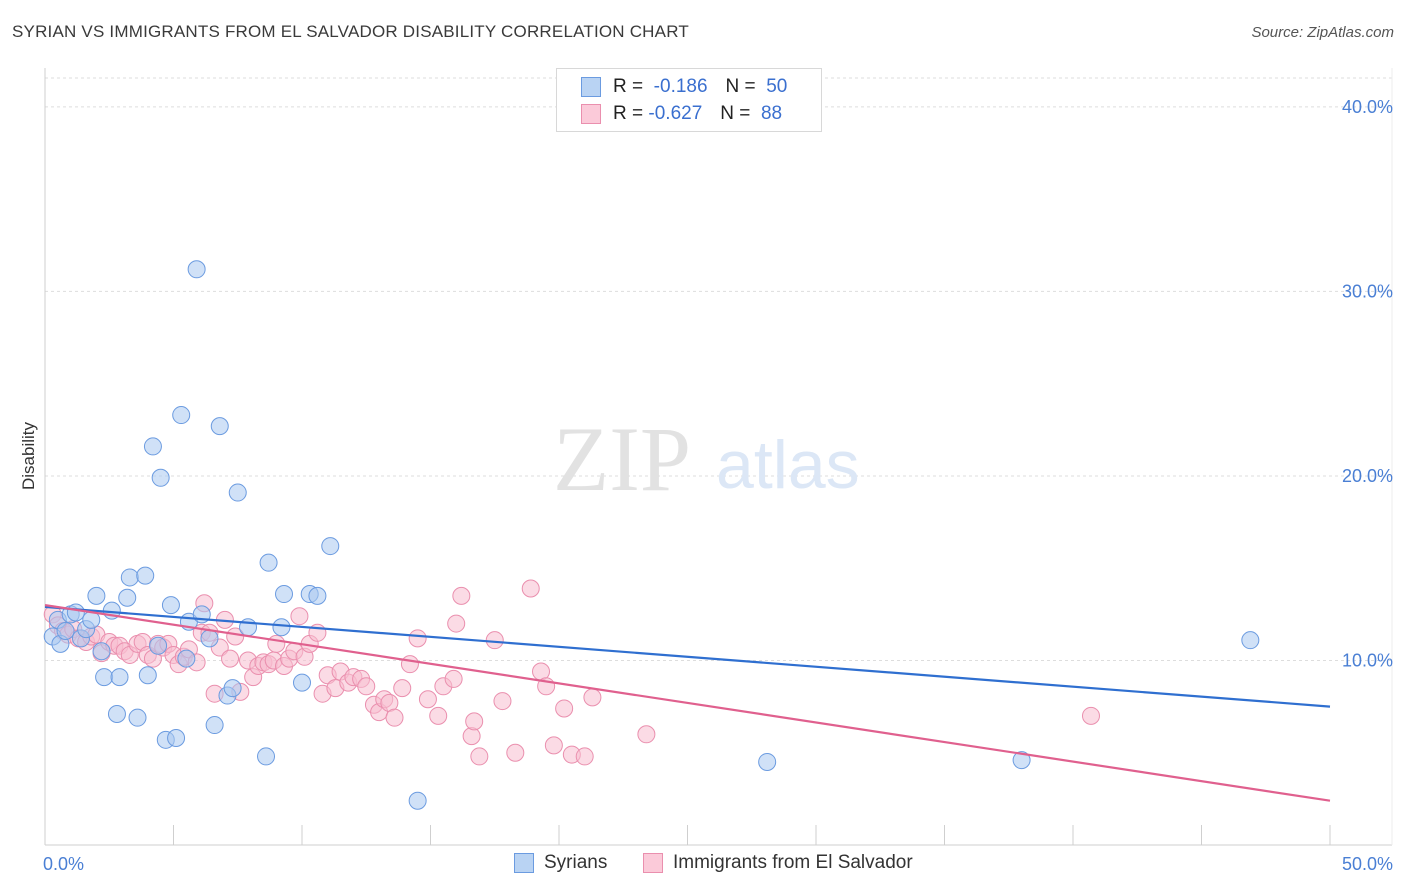  I want to click on legend-label-el-salvador: Immigrants from El Salvador, so click(793, 862).